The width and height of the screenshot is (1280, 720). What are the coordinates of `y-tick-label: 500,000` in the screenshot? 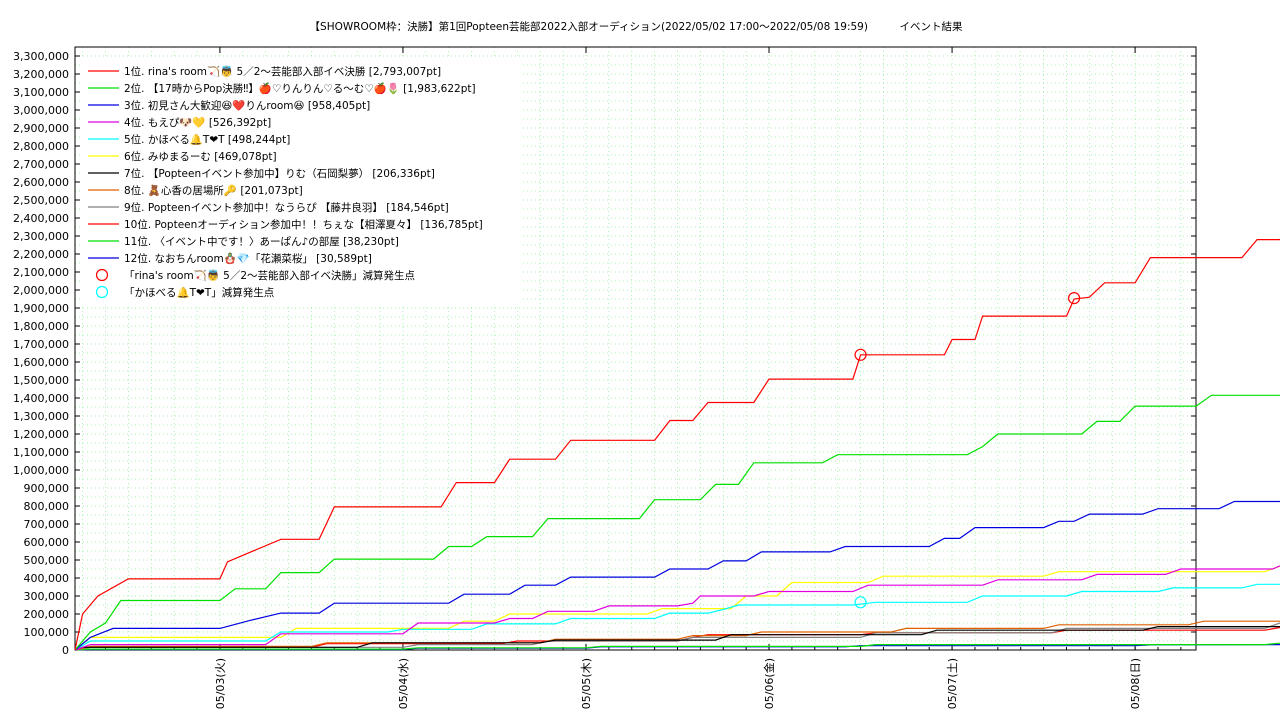 It's located at (47, 560).